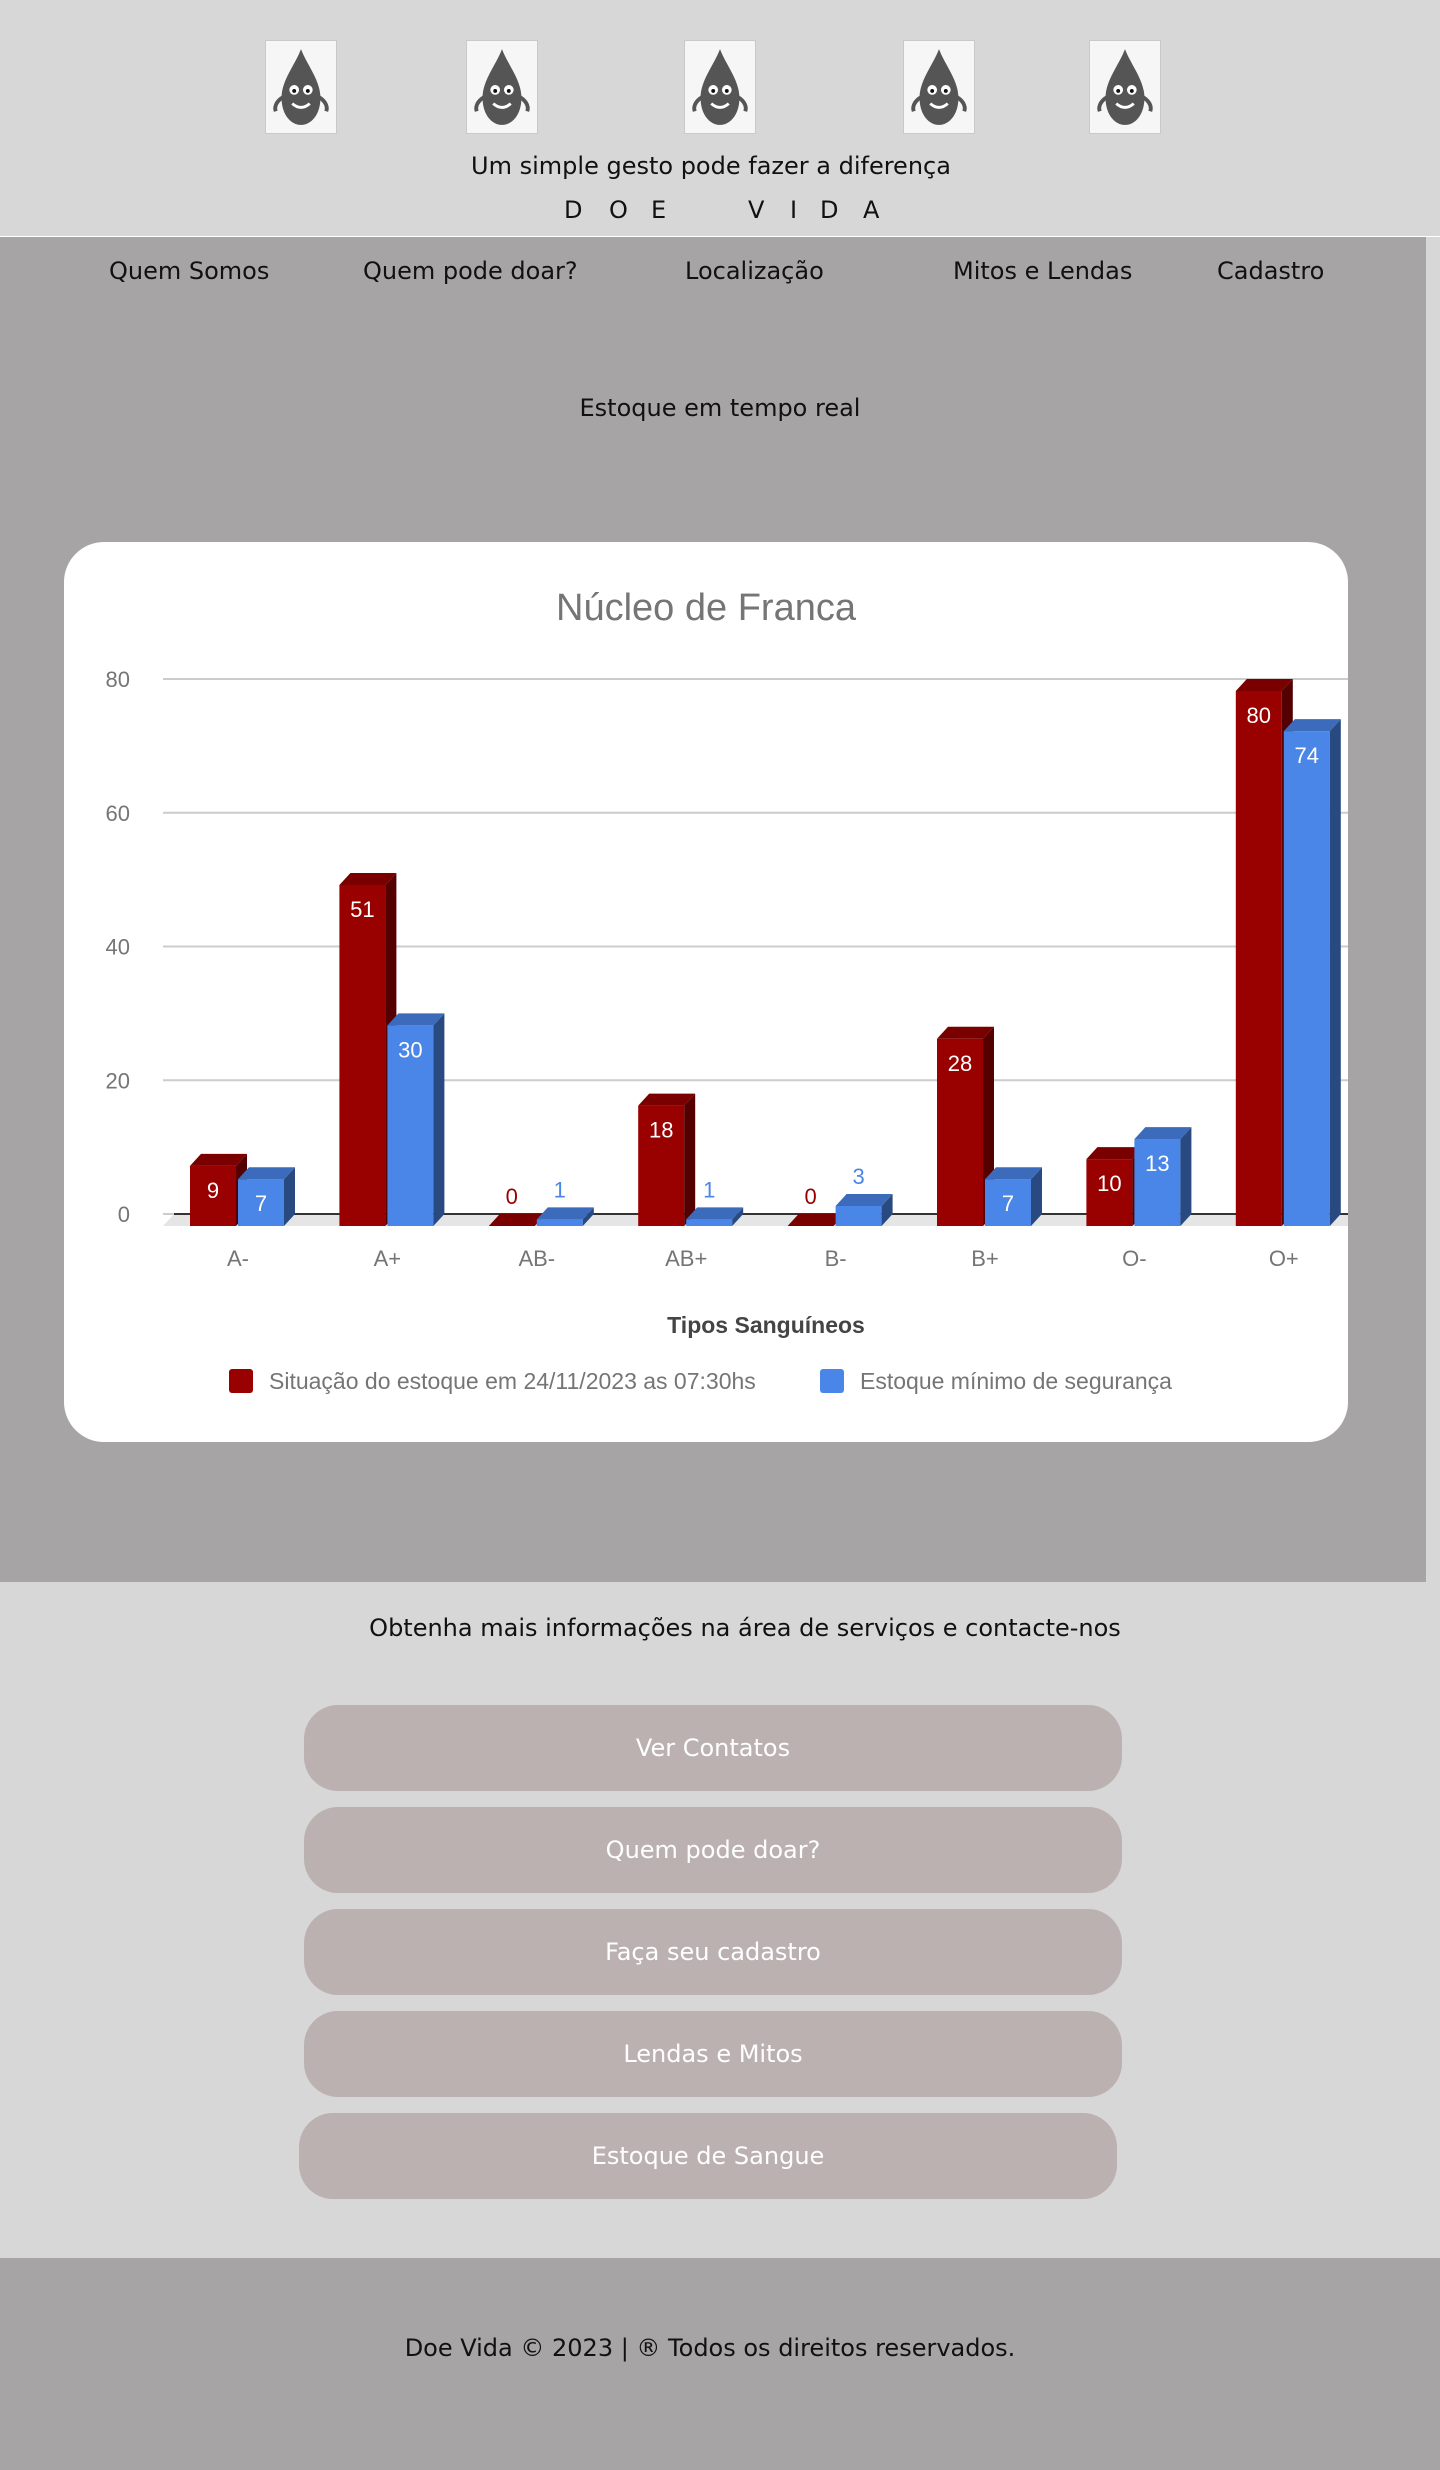 The width and height of the screenshot is (1440, 2470). What do you see at coordinates (289, 1196) in the screenshot?
I see `bar-A--1-side` at bounding box center [289, 1196].